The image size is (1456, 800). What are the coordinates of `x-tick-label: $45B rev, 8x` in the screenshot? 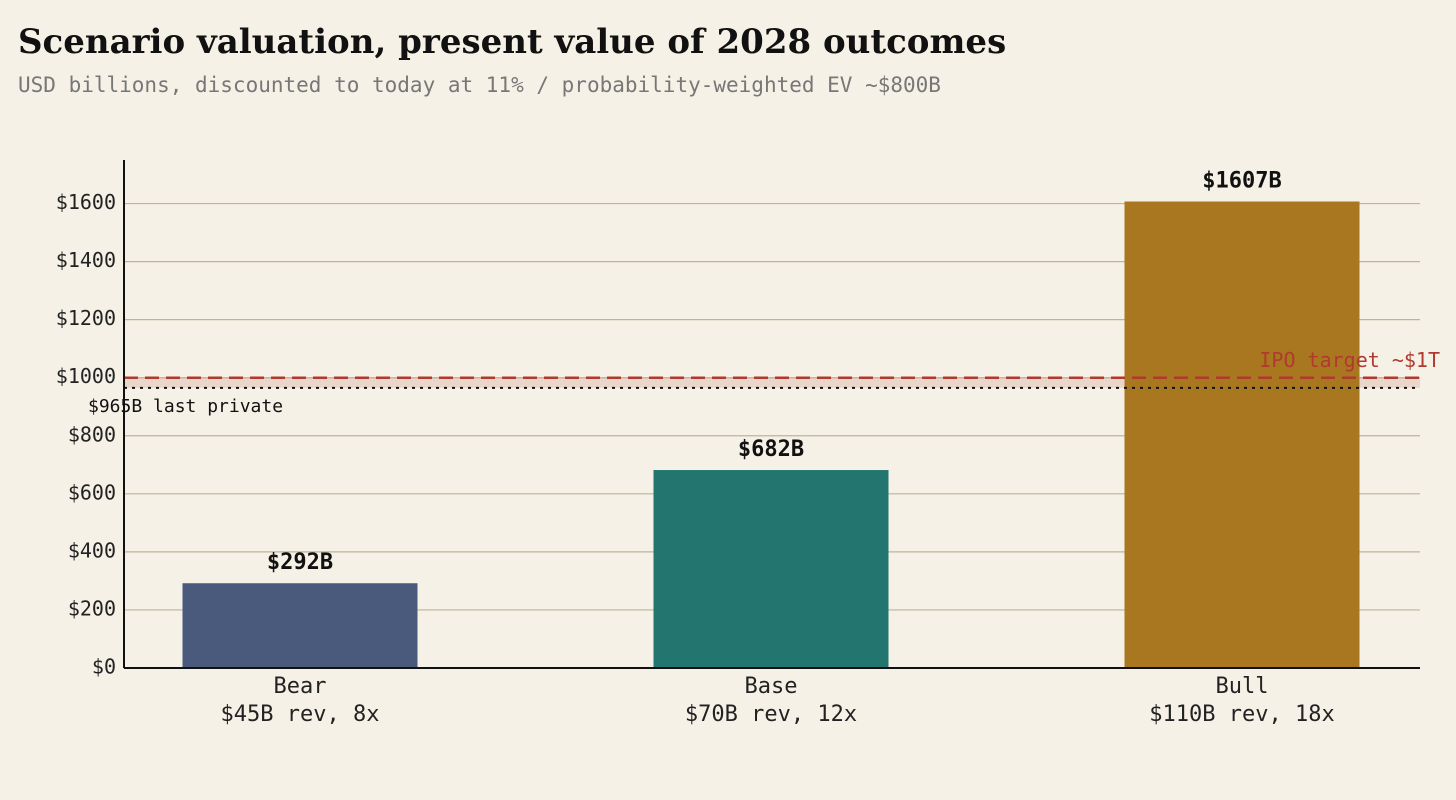 It's located at (300, 714).